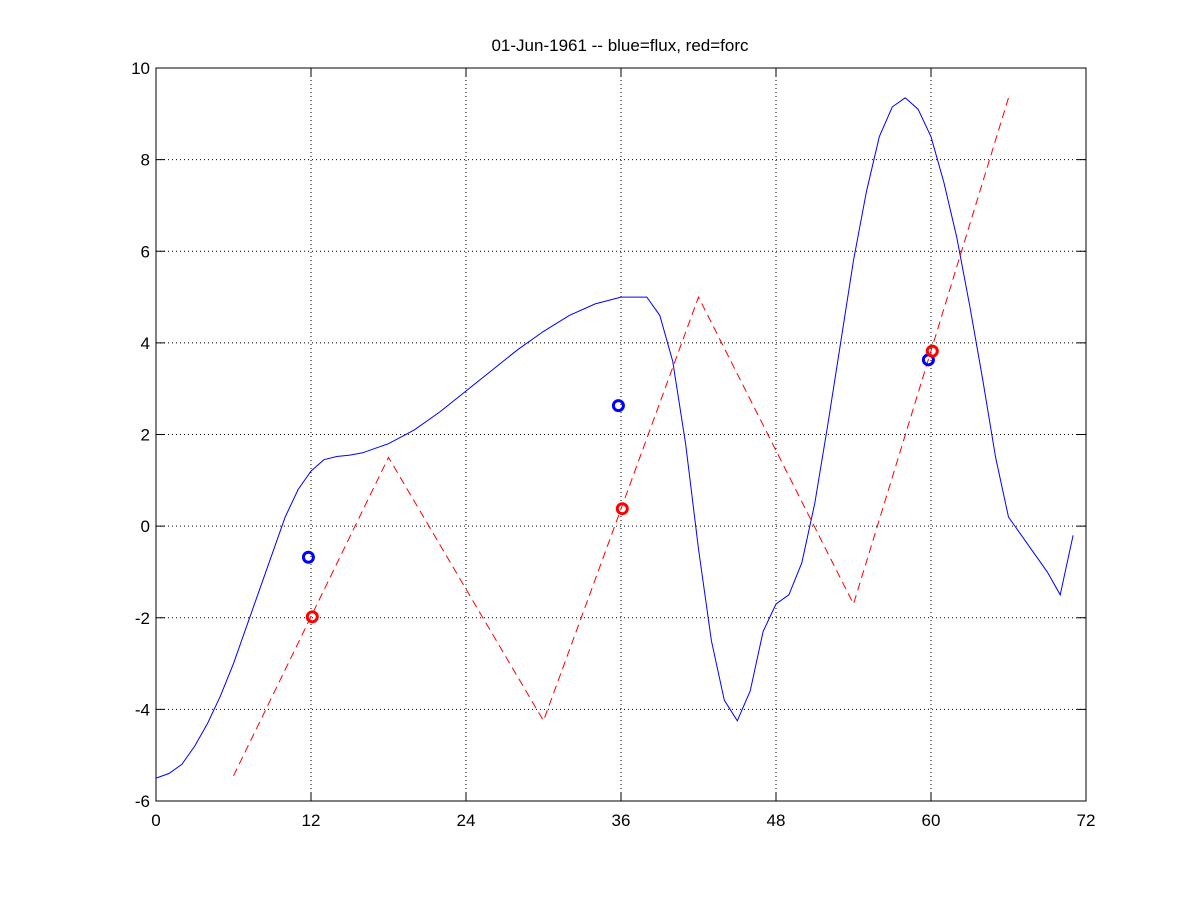 The image size is (1200, 905). I want to click on y-tick-label: 8, so click(145, 160).